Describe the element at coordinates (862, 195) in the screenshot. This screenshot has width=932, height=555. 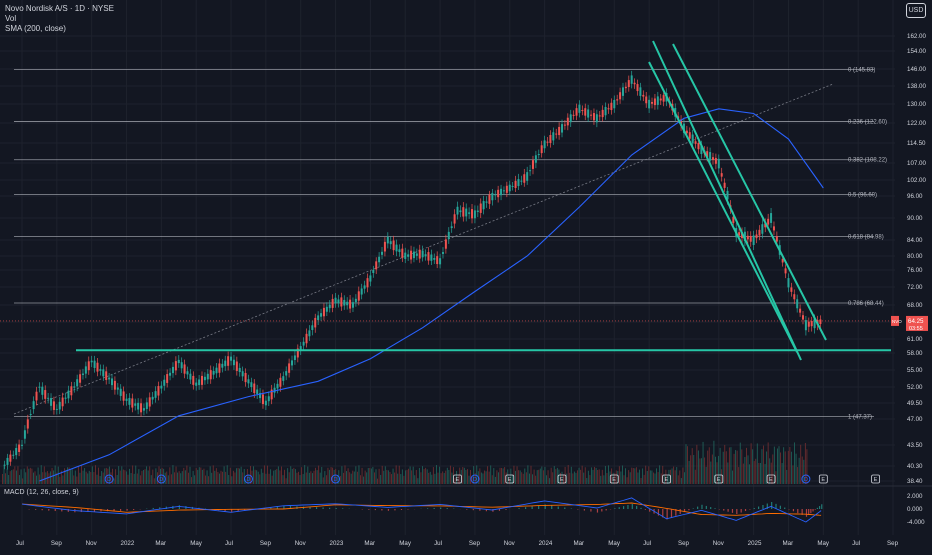
I see `fib-level-label: 0.5 (96.60)` at that location.